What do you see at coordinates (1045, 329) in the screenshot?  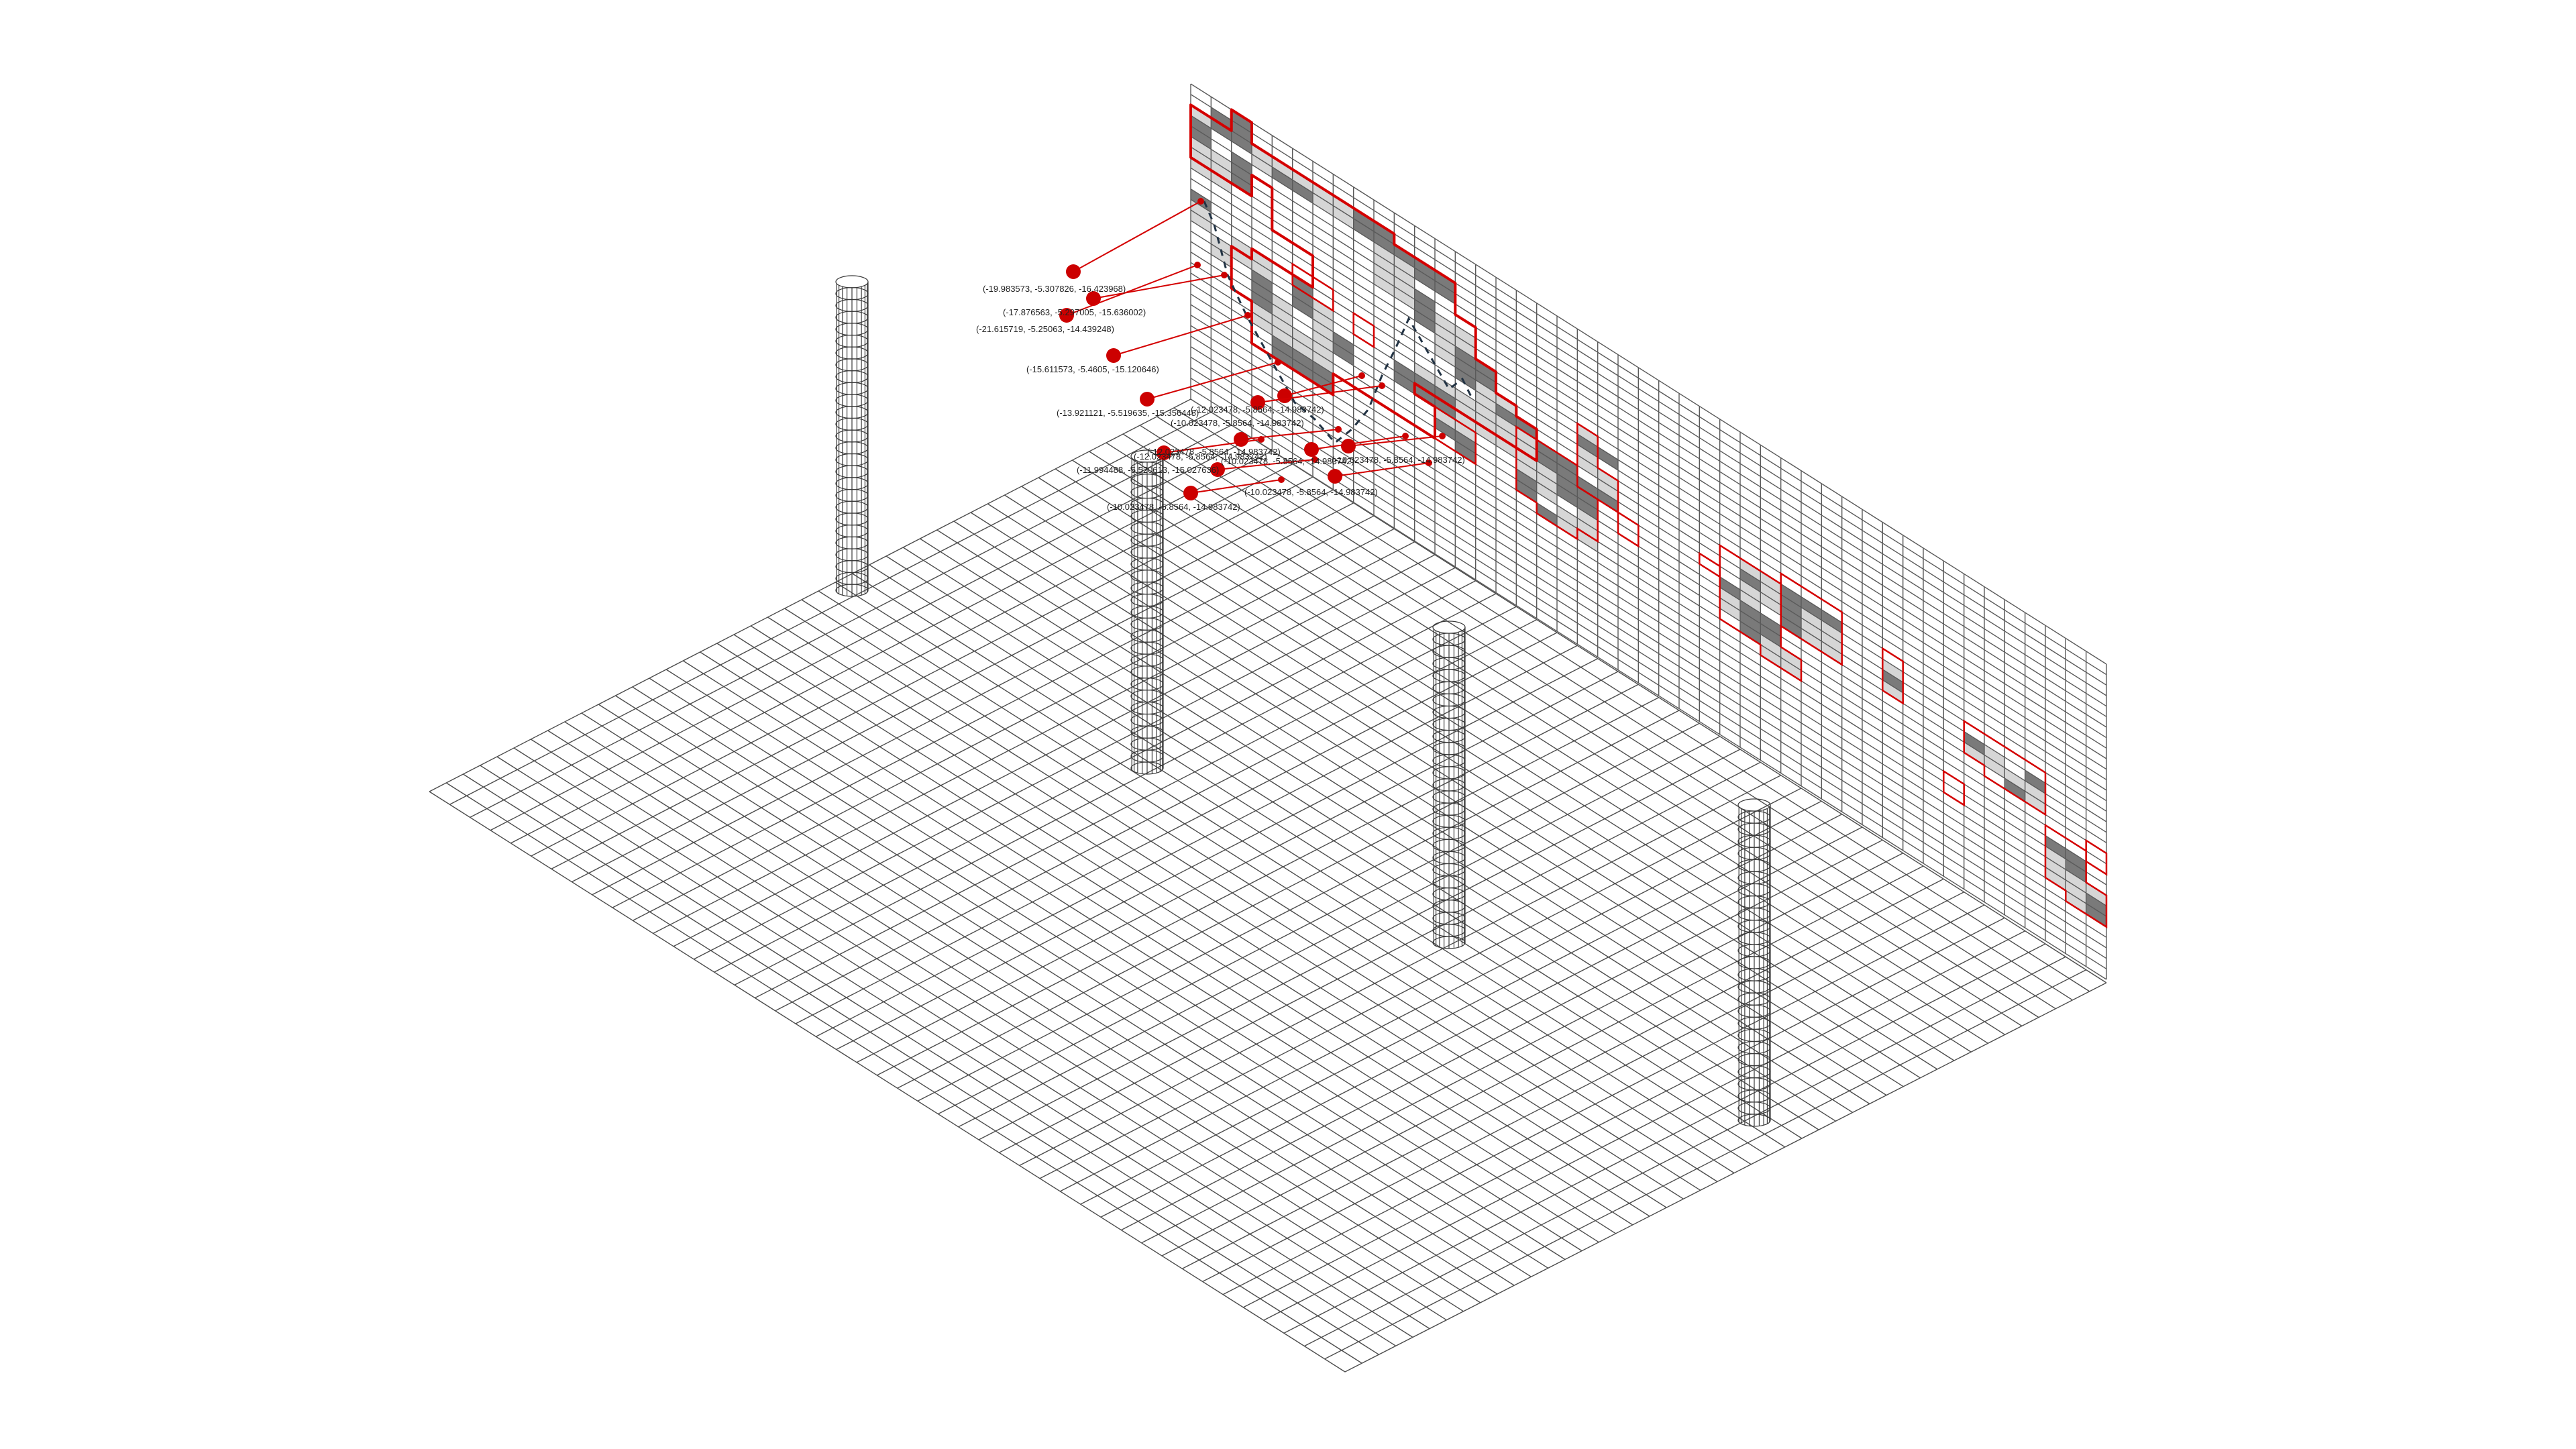 I see `coordinate-label: (-21.615719, -5.25063, -14.439248)` at bounding box center [1045, 329].